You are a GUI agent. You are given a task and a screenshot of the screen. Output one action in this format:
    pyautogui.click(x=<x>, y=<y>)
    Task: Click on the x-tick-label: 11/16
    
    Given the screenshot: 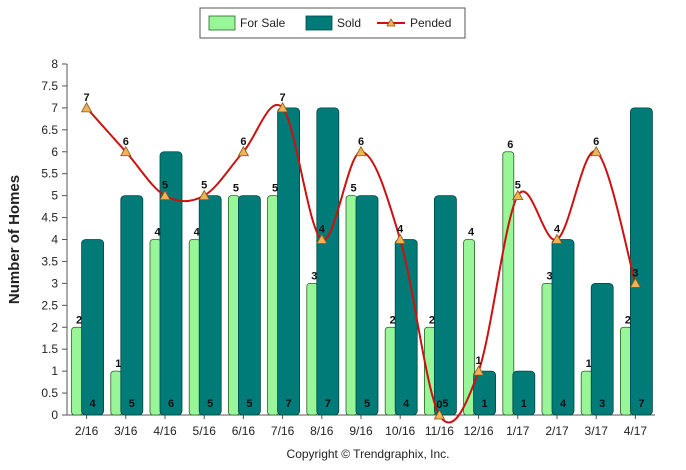 What is the action you would take?
    pyautogui.click(x=439, y=431)
    